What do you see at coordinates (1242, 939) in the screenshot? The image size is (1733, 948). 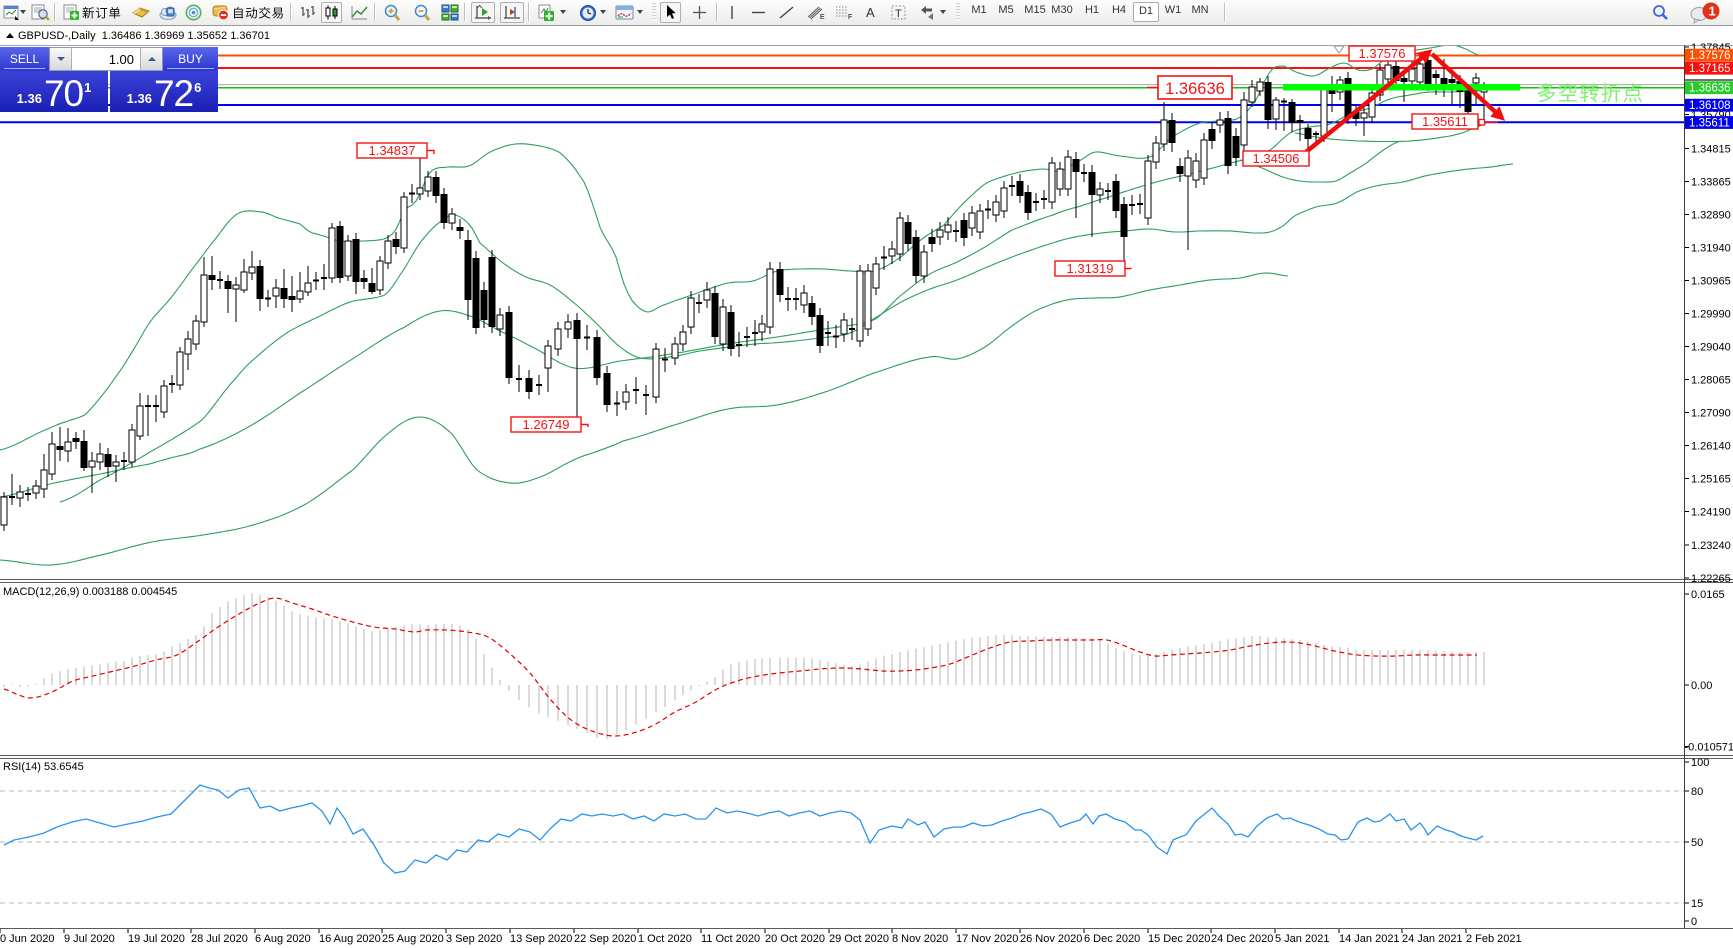 I see `svg-text: 24 Dec 2020` at bounding box center [1242, 939].